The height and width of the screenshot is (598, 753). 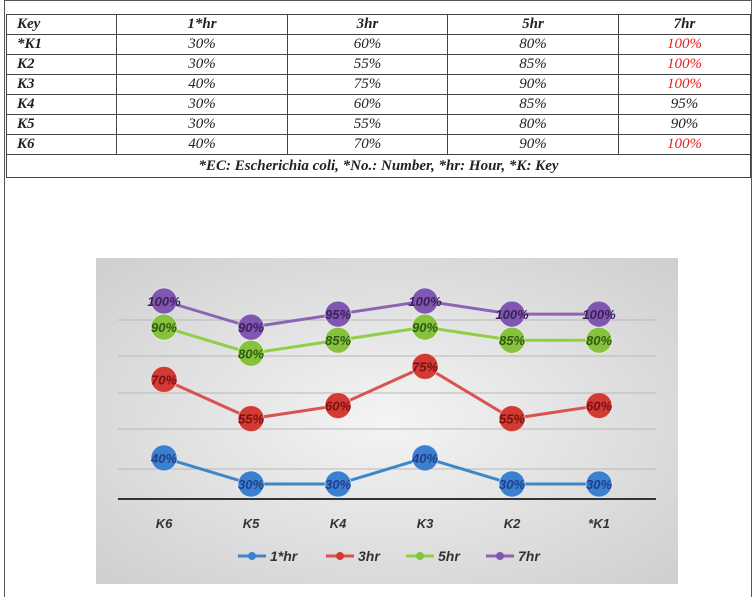 I want to click on legend-label: 5hr, so click(x=449, y=556).